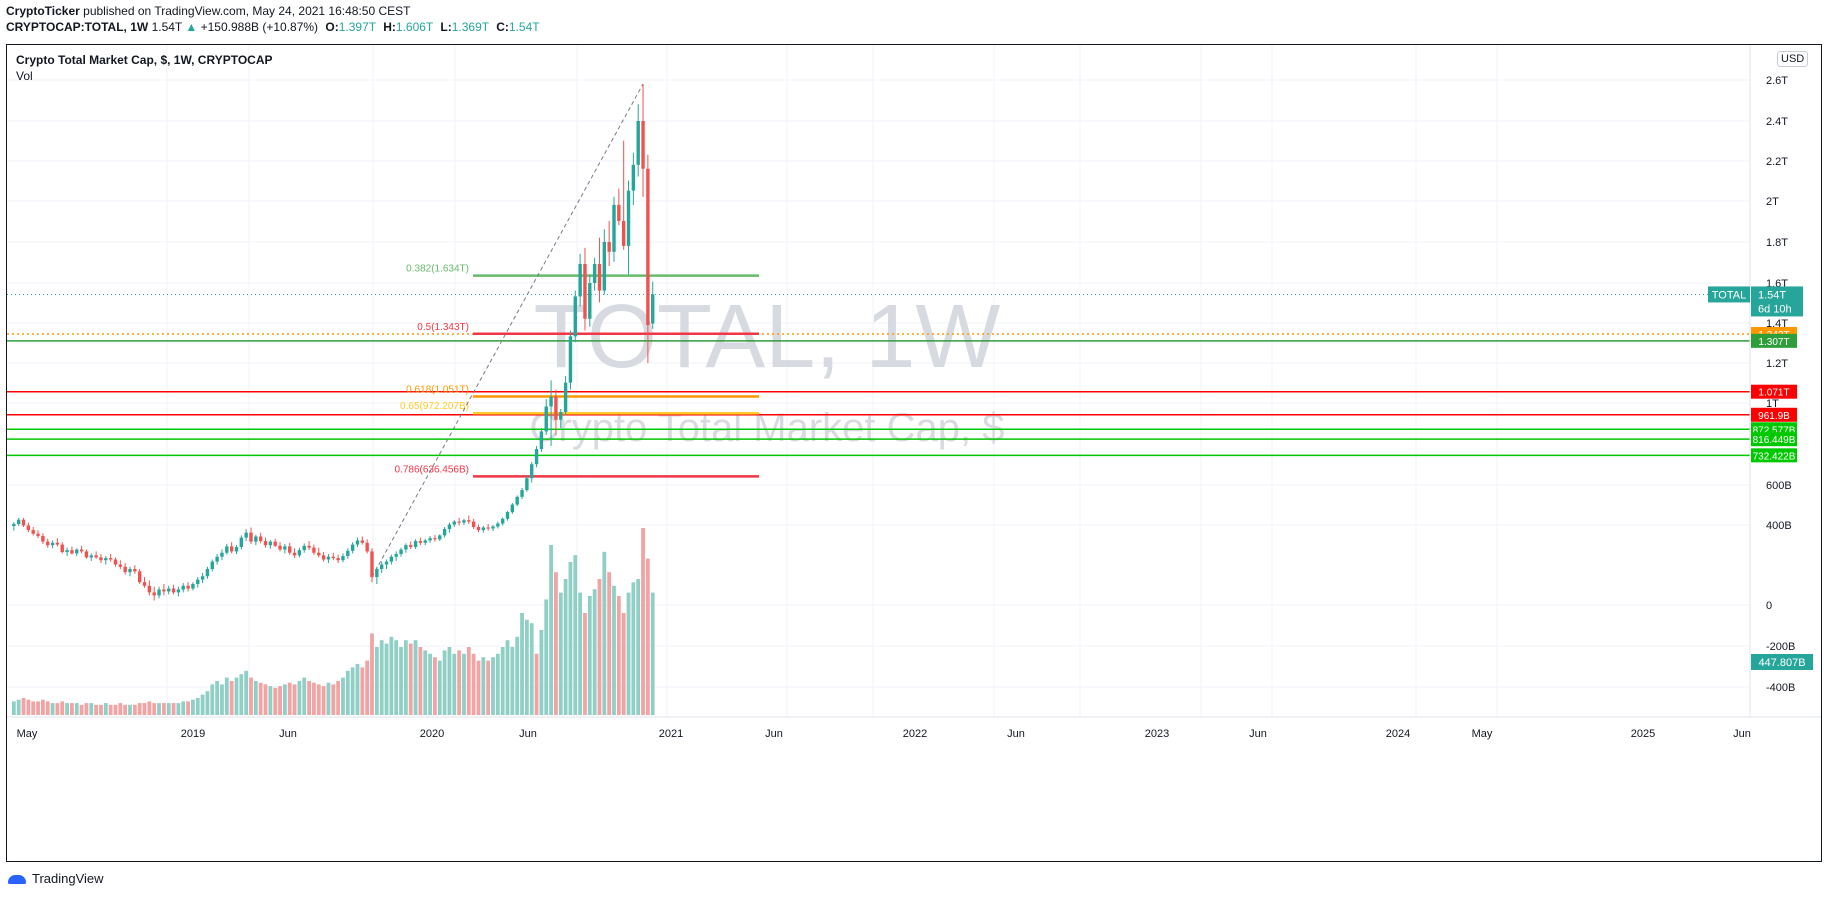 The width and height of the screenshot is (1828, 899). I want to click on price-axis-tick: 2.4T, so click(1777, 122).